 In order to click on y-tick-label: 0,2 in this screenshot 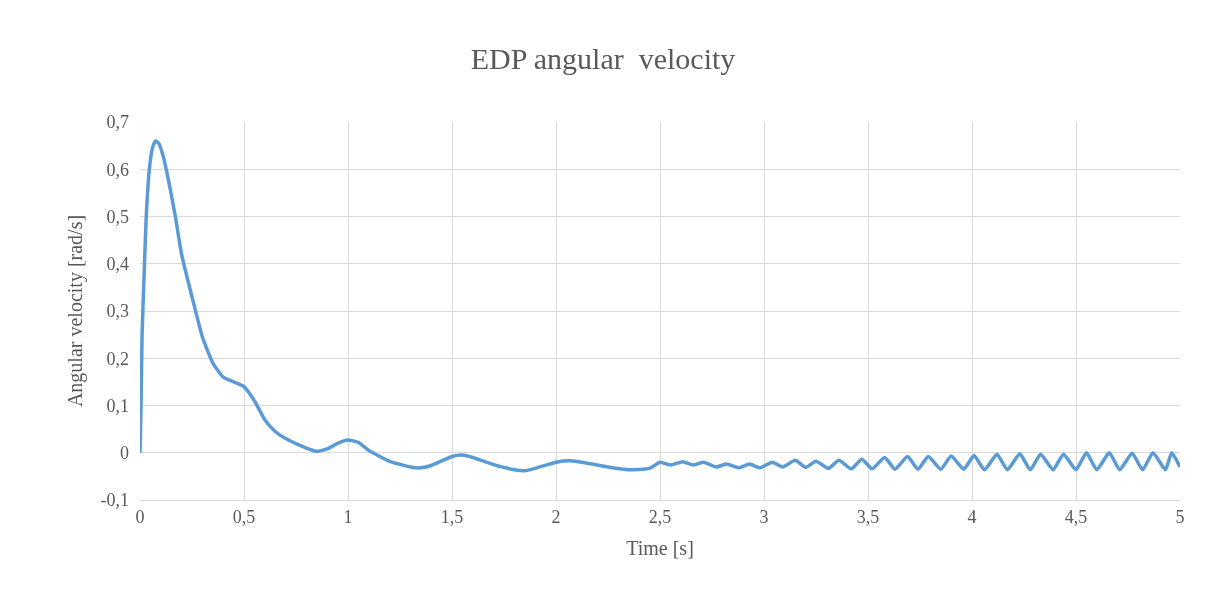, I will do `click(117, 358)`.